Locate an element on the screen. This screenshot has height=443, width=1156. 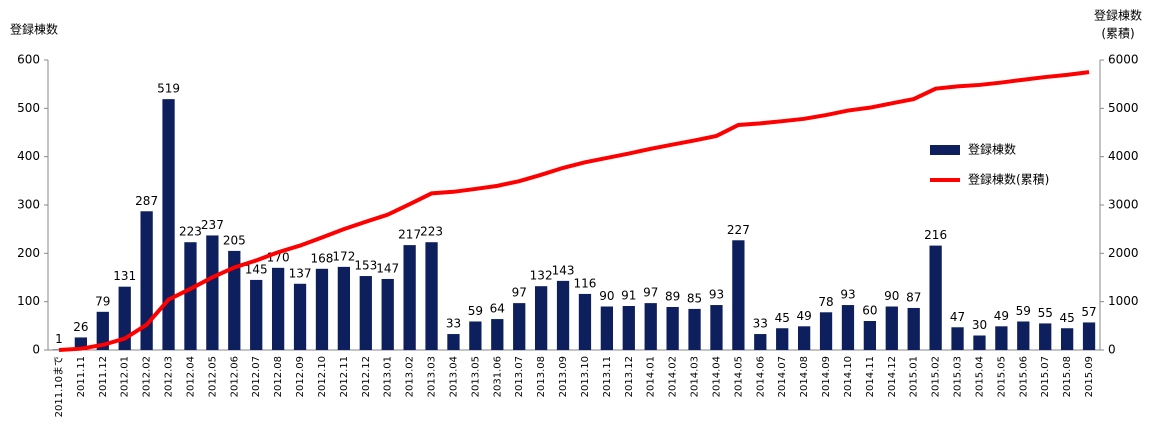
x-tick-label: 2014.09 is located at coordinates (826, 376).